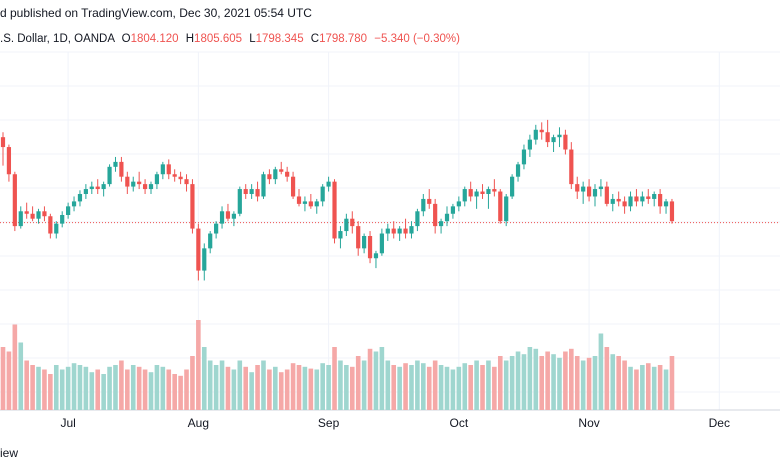 The width and height of the screenshot is (780, 470). What do you see at coordinates (329, 423) in the screenshot?
I see `x-tick-label: Sep` at bounding box center [329, 423].